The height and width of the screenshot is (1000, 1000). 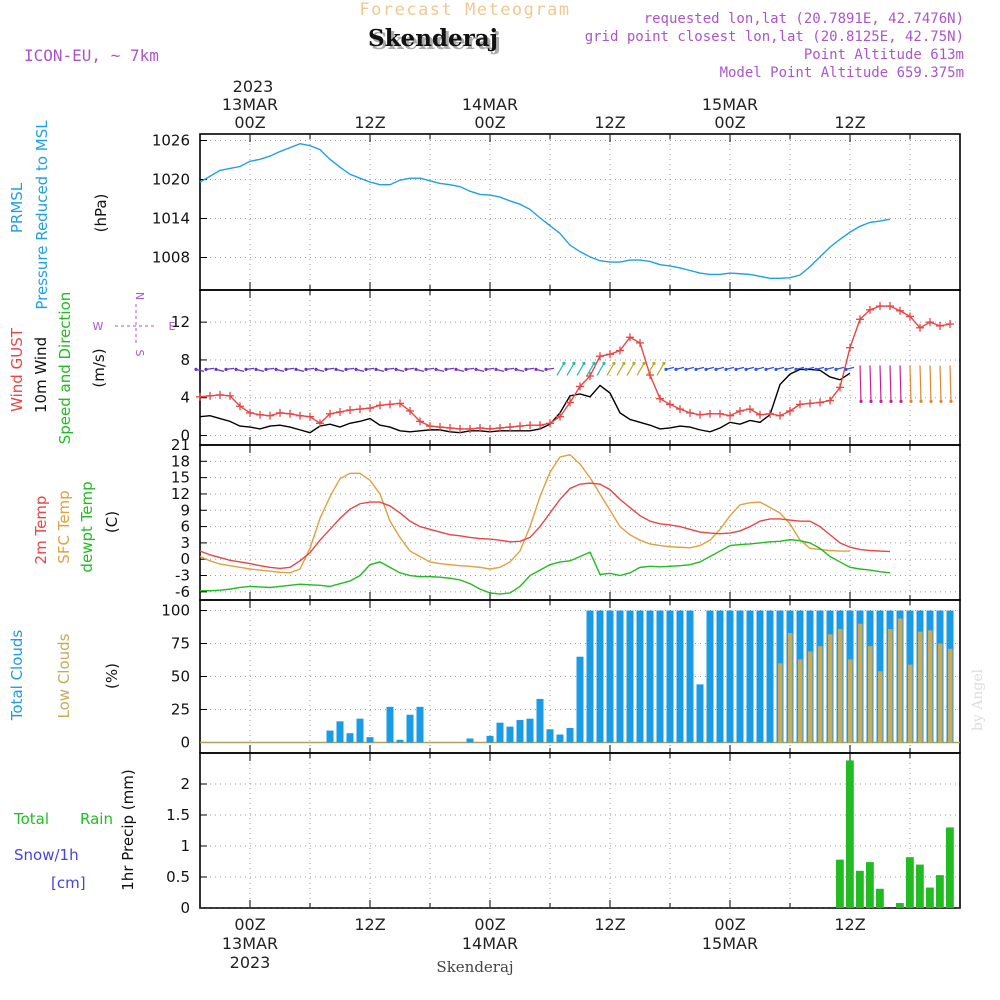 I want to click on bottom-date-label: 13MAR, so click(x=250, y=943).